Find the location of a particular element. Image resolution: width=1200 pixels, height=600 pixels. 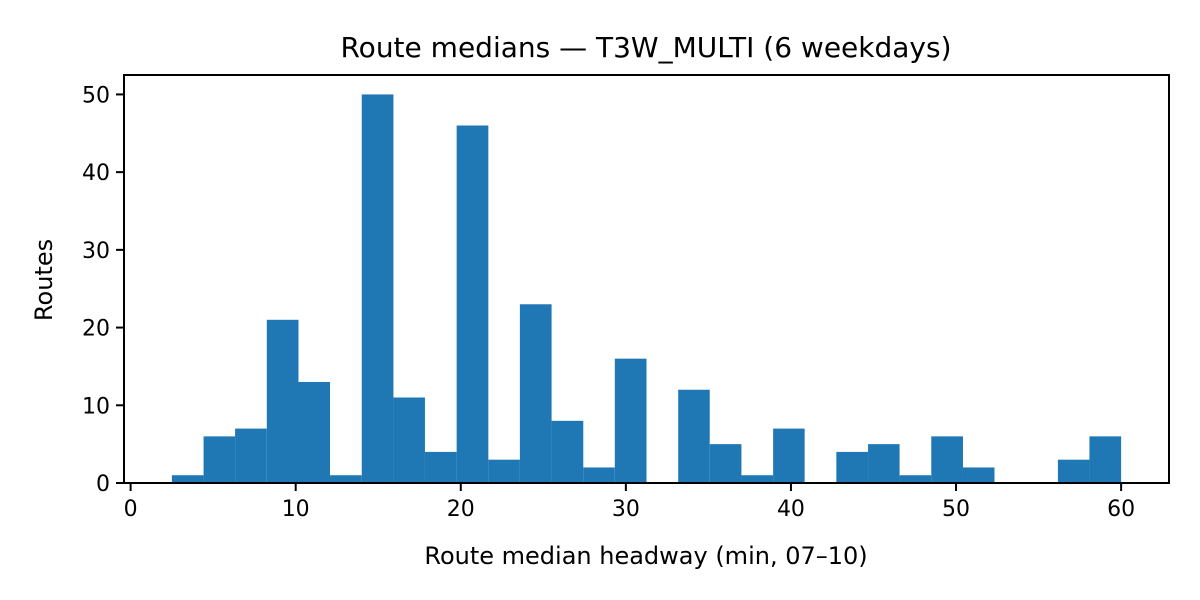

y-tick-label: 10 is located at coordinates (96, 406).